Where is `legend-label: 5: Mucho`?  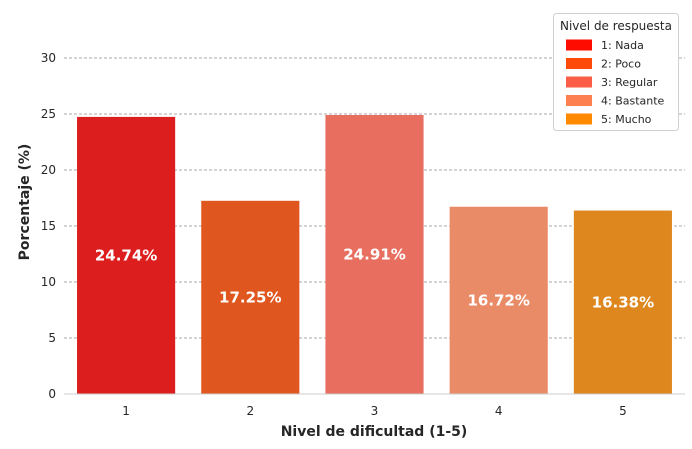
legend-label: 5: Mucho is located at coordinates (626, 119).